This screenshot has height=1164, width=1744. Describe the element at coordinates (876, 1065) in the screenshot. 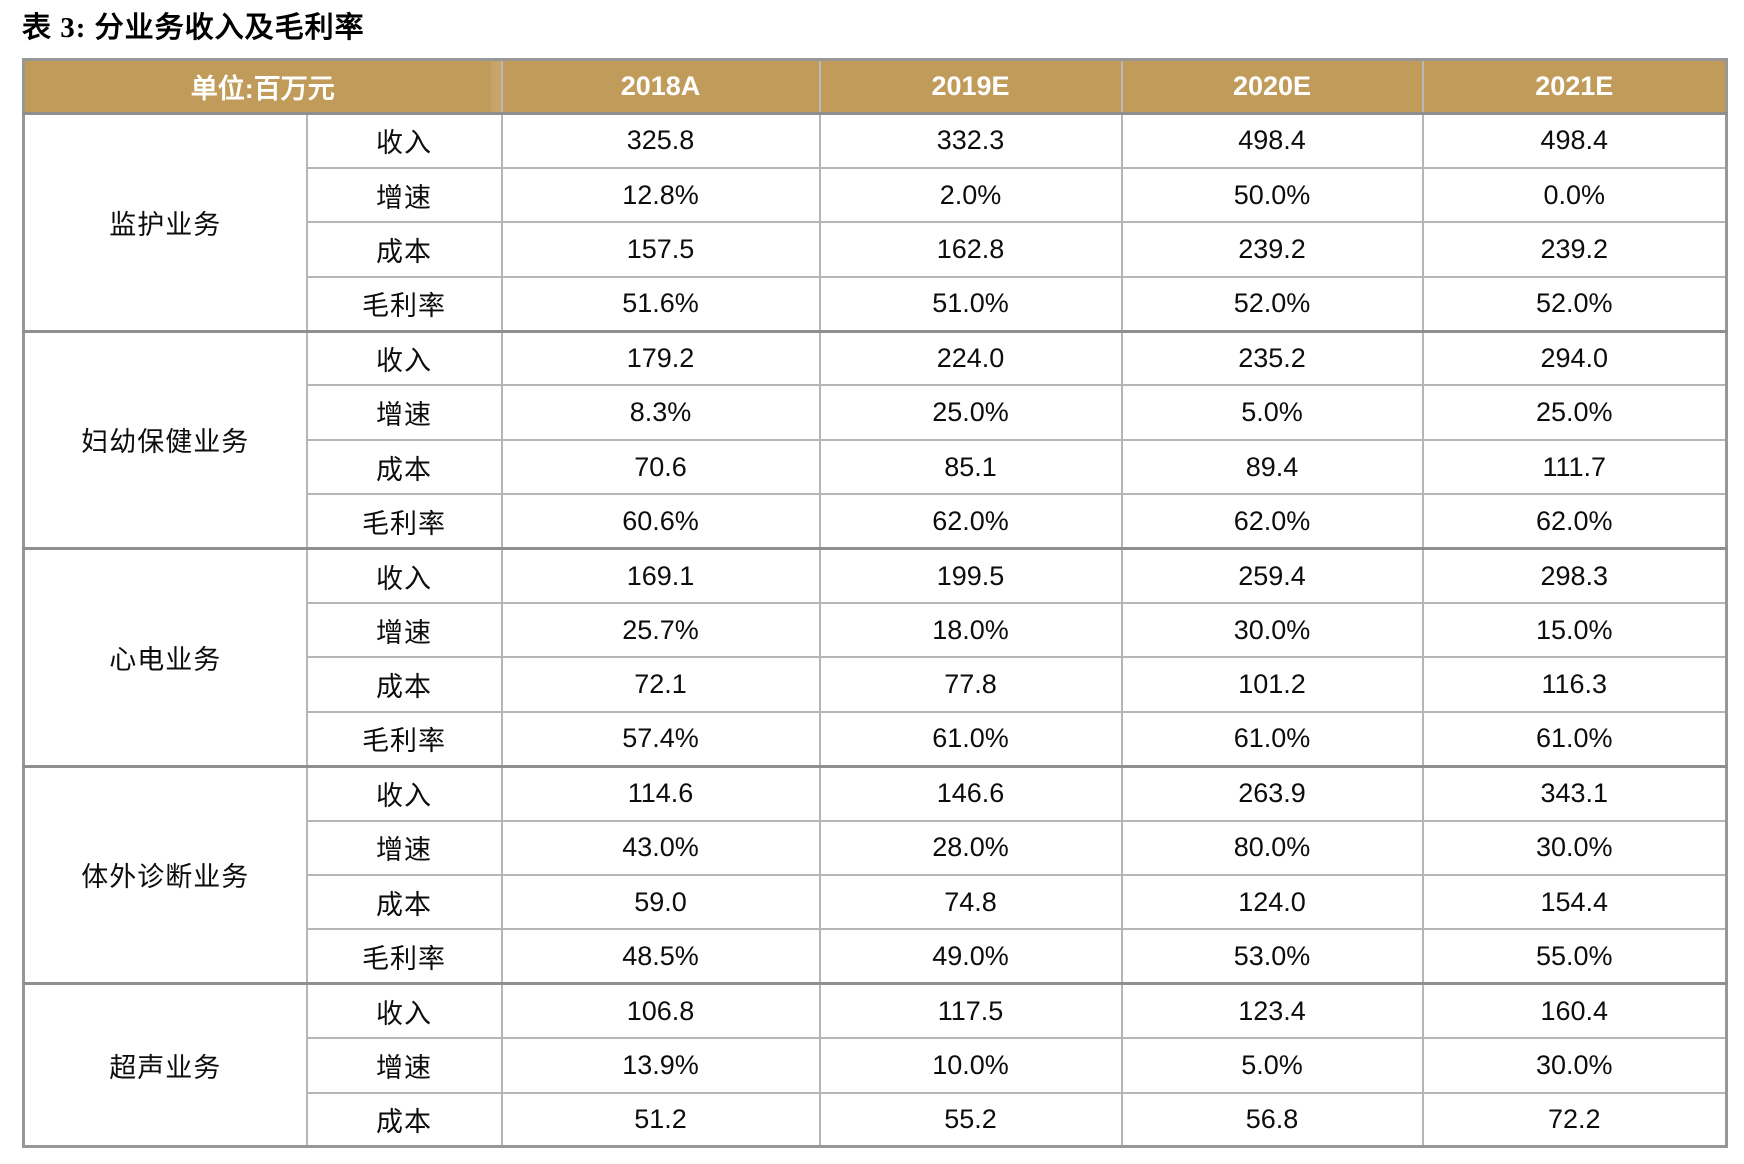

I see `table-row: 增速 13.9% 10.0% 5.0% 30.0%` at that location.